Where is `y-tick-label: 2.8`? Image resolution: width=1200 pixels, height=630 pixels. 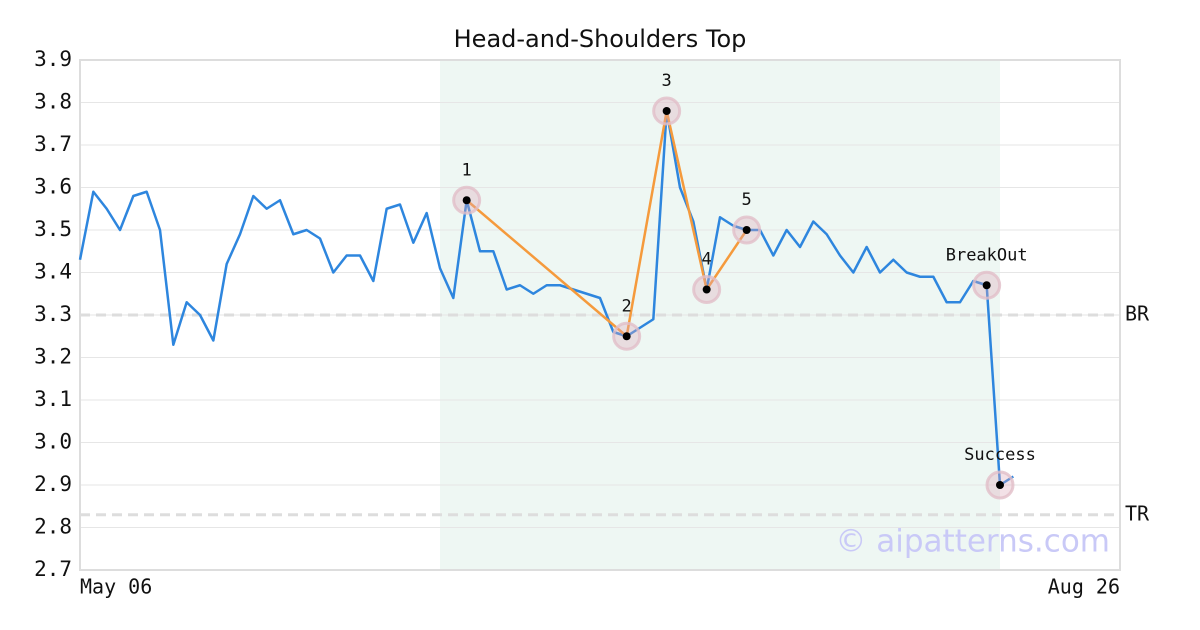 y-tick-label: 2.8 is located at coordinates (53, 527).